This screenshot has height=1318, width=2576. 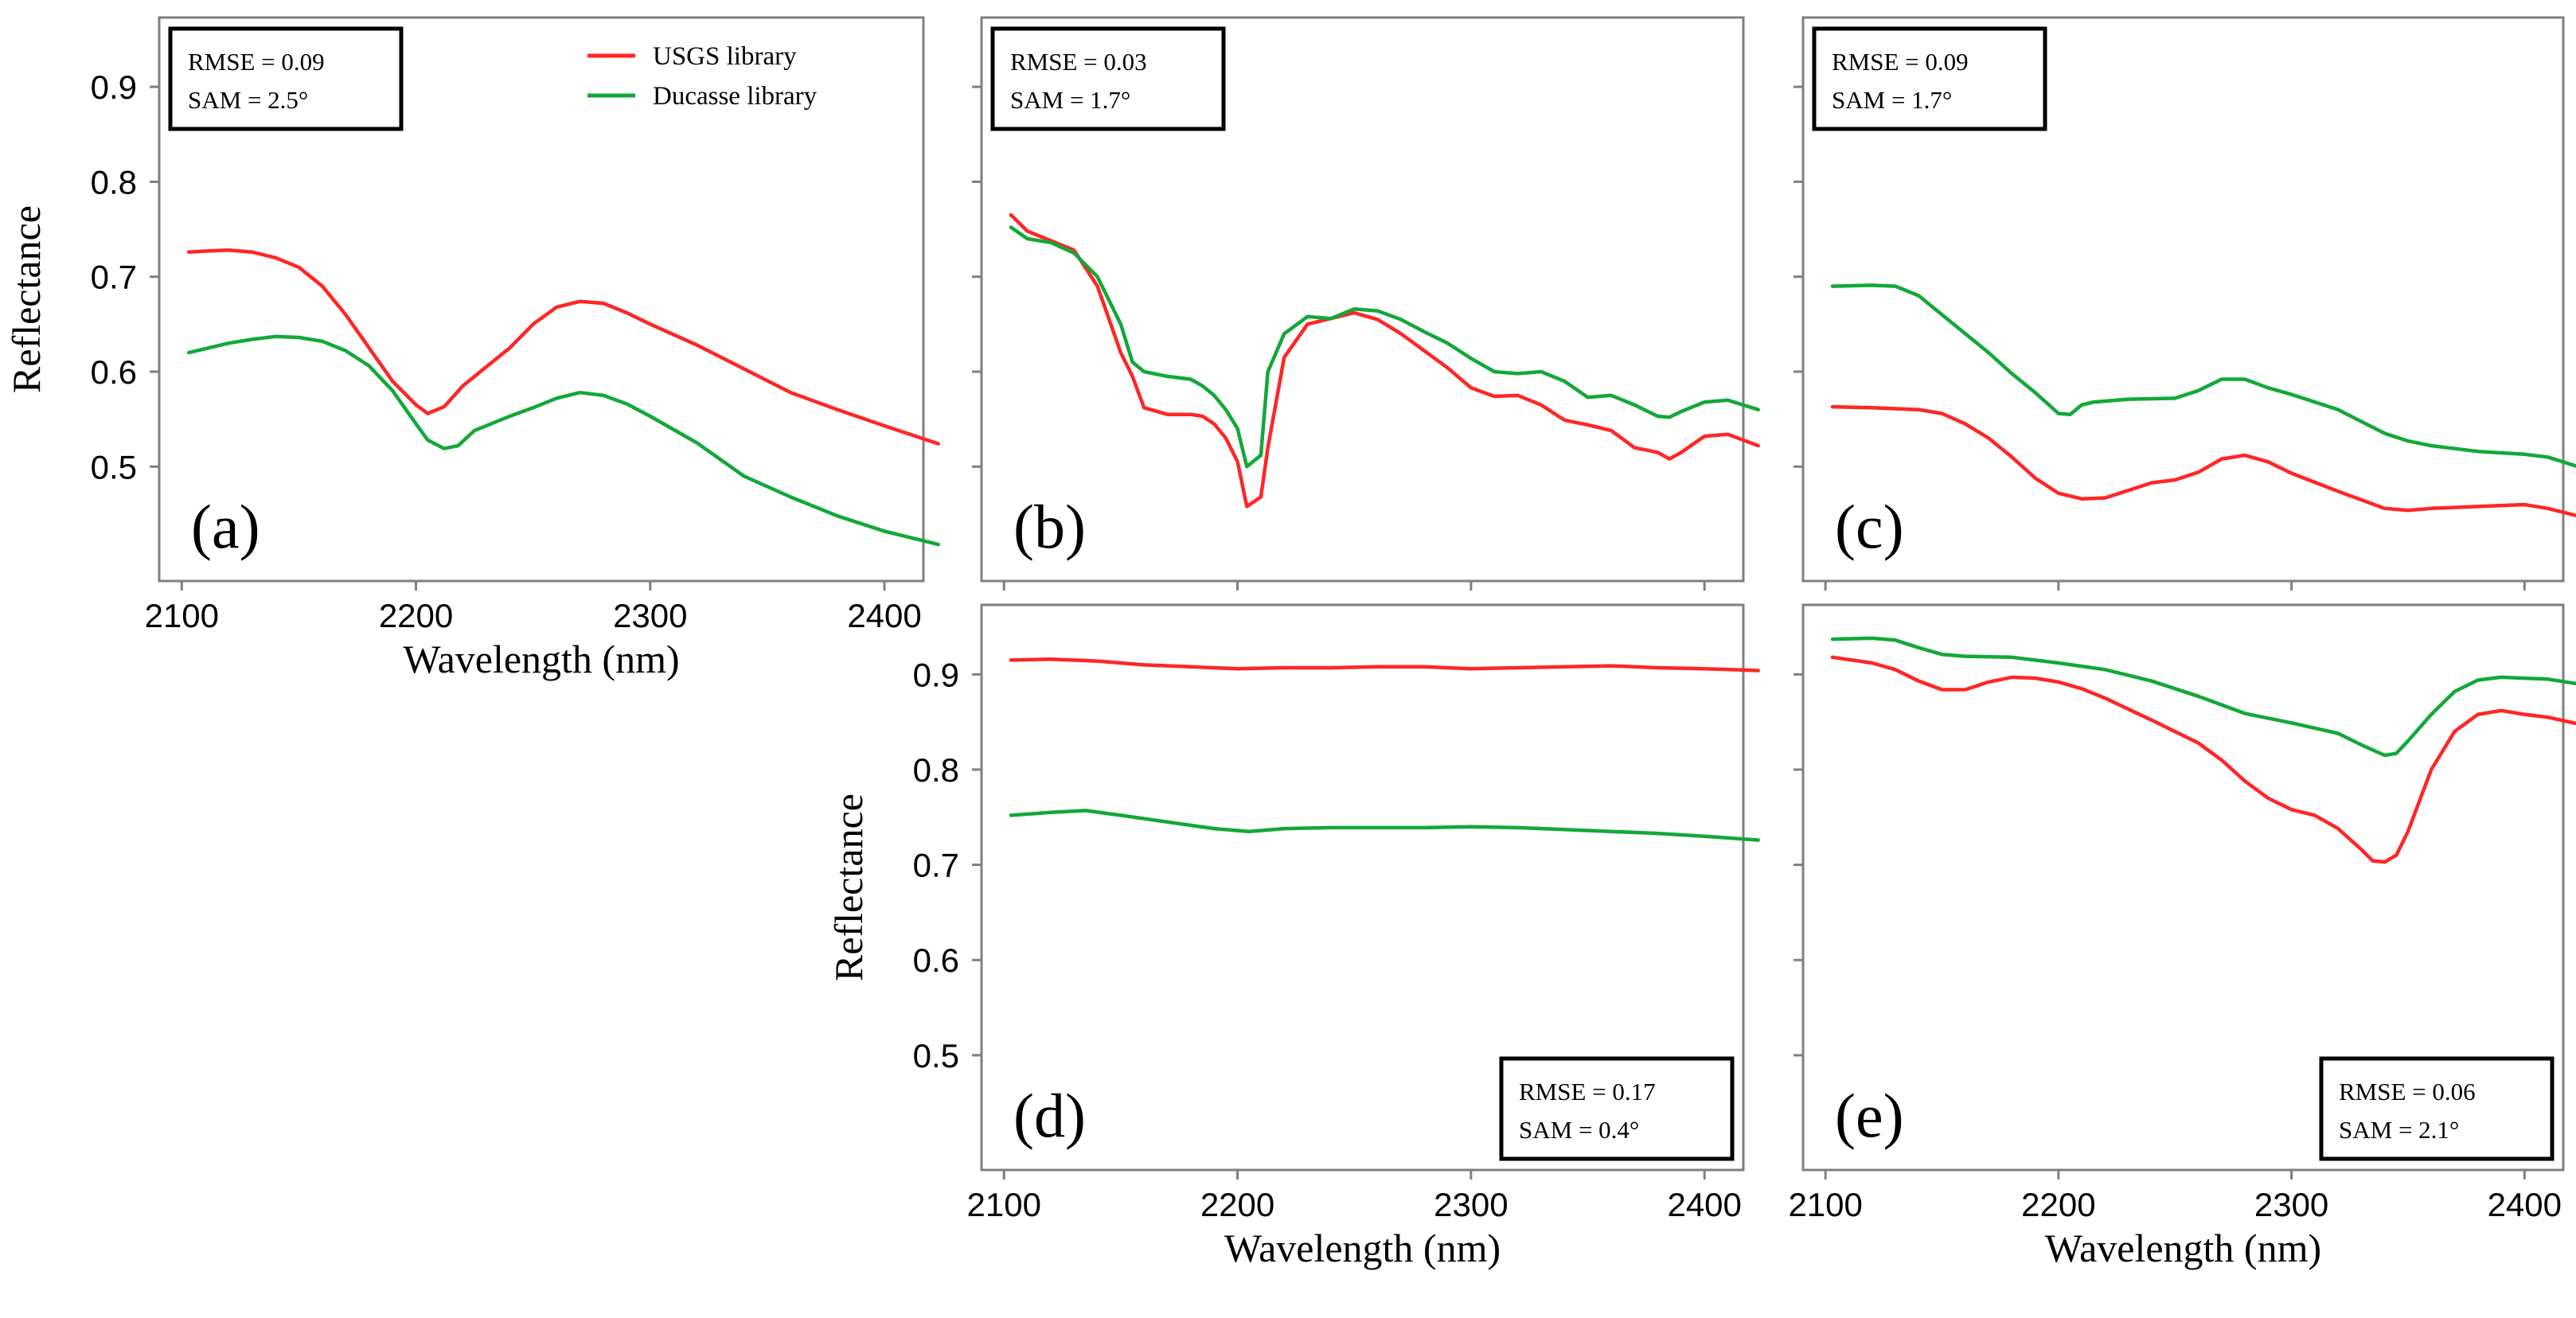 I want to click on plot-frame-b, so click(x=1362, y=299).